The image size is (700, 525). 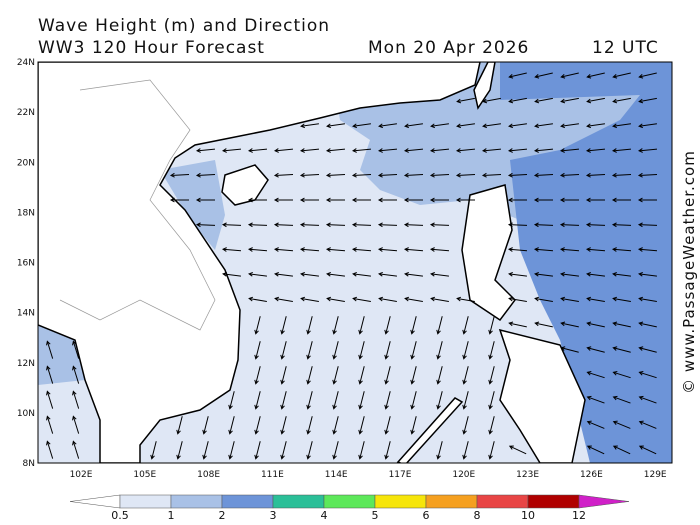 What do you see at coordinates (542, 395) in the screenshot?
I see `mindanao` at bounding box center [542, 395].